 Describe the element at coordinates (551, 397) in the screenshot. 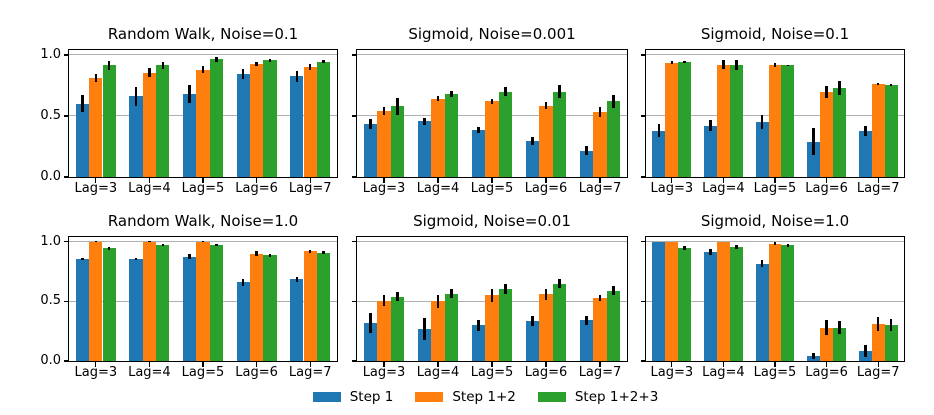

I see `legend-swatch-icon` at that location.